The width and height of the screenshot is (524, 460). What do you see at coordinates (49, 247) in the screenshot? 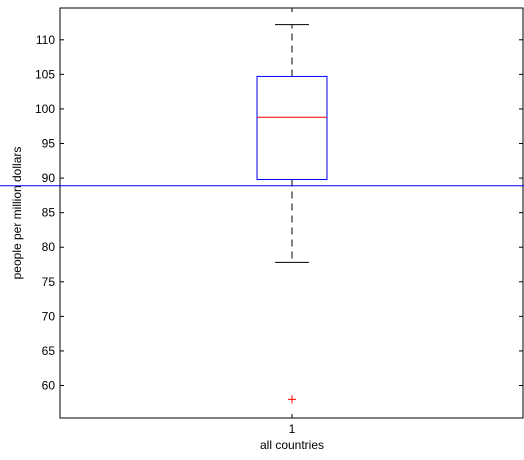
I see `y-tick-label-4: 80` at bounding box center [49, 247].